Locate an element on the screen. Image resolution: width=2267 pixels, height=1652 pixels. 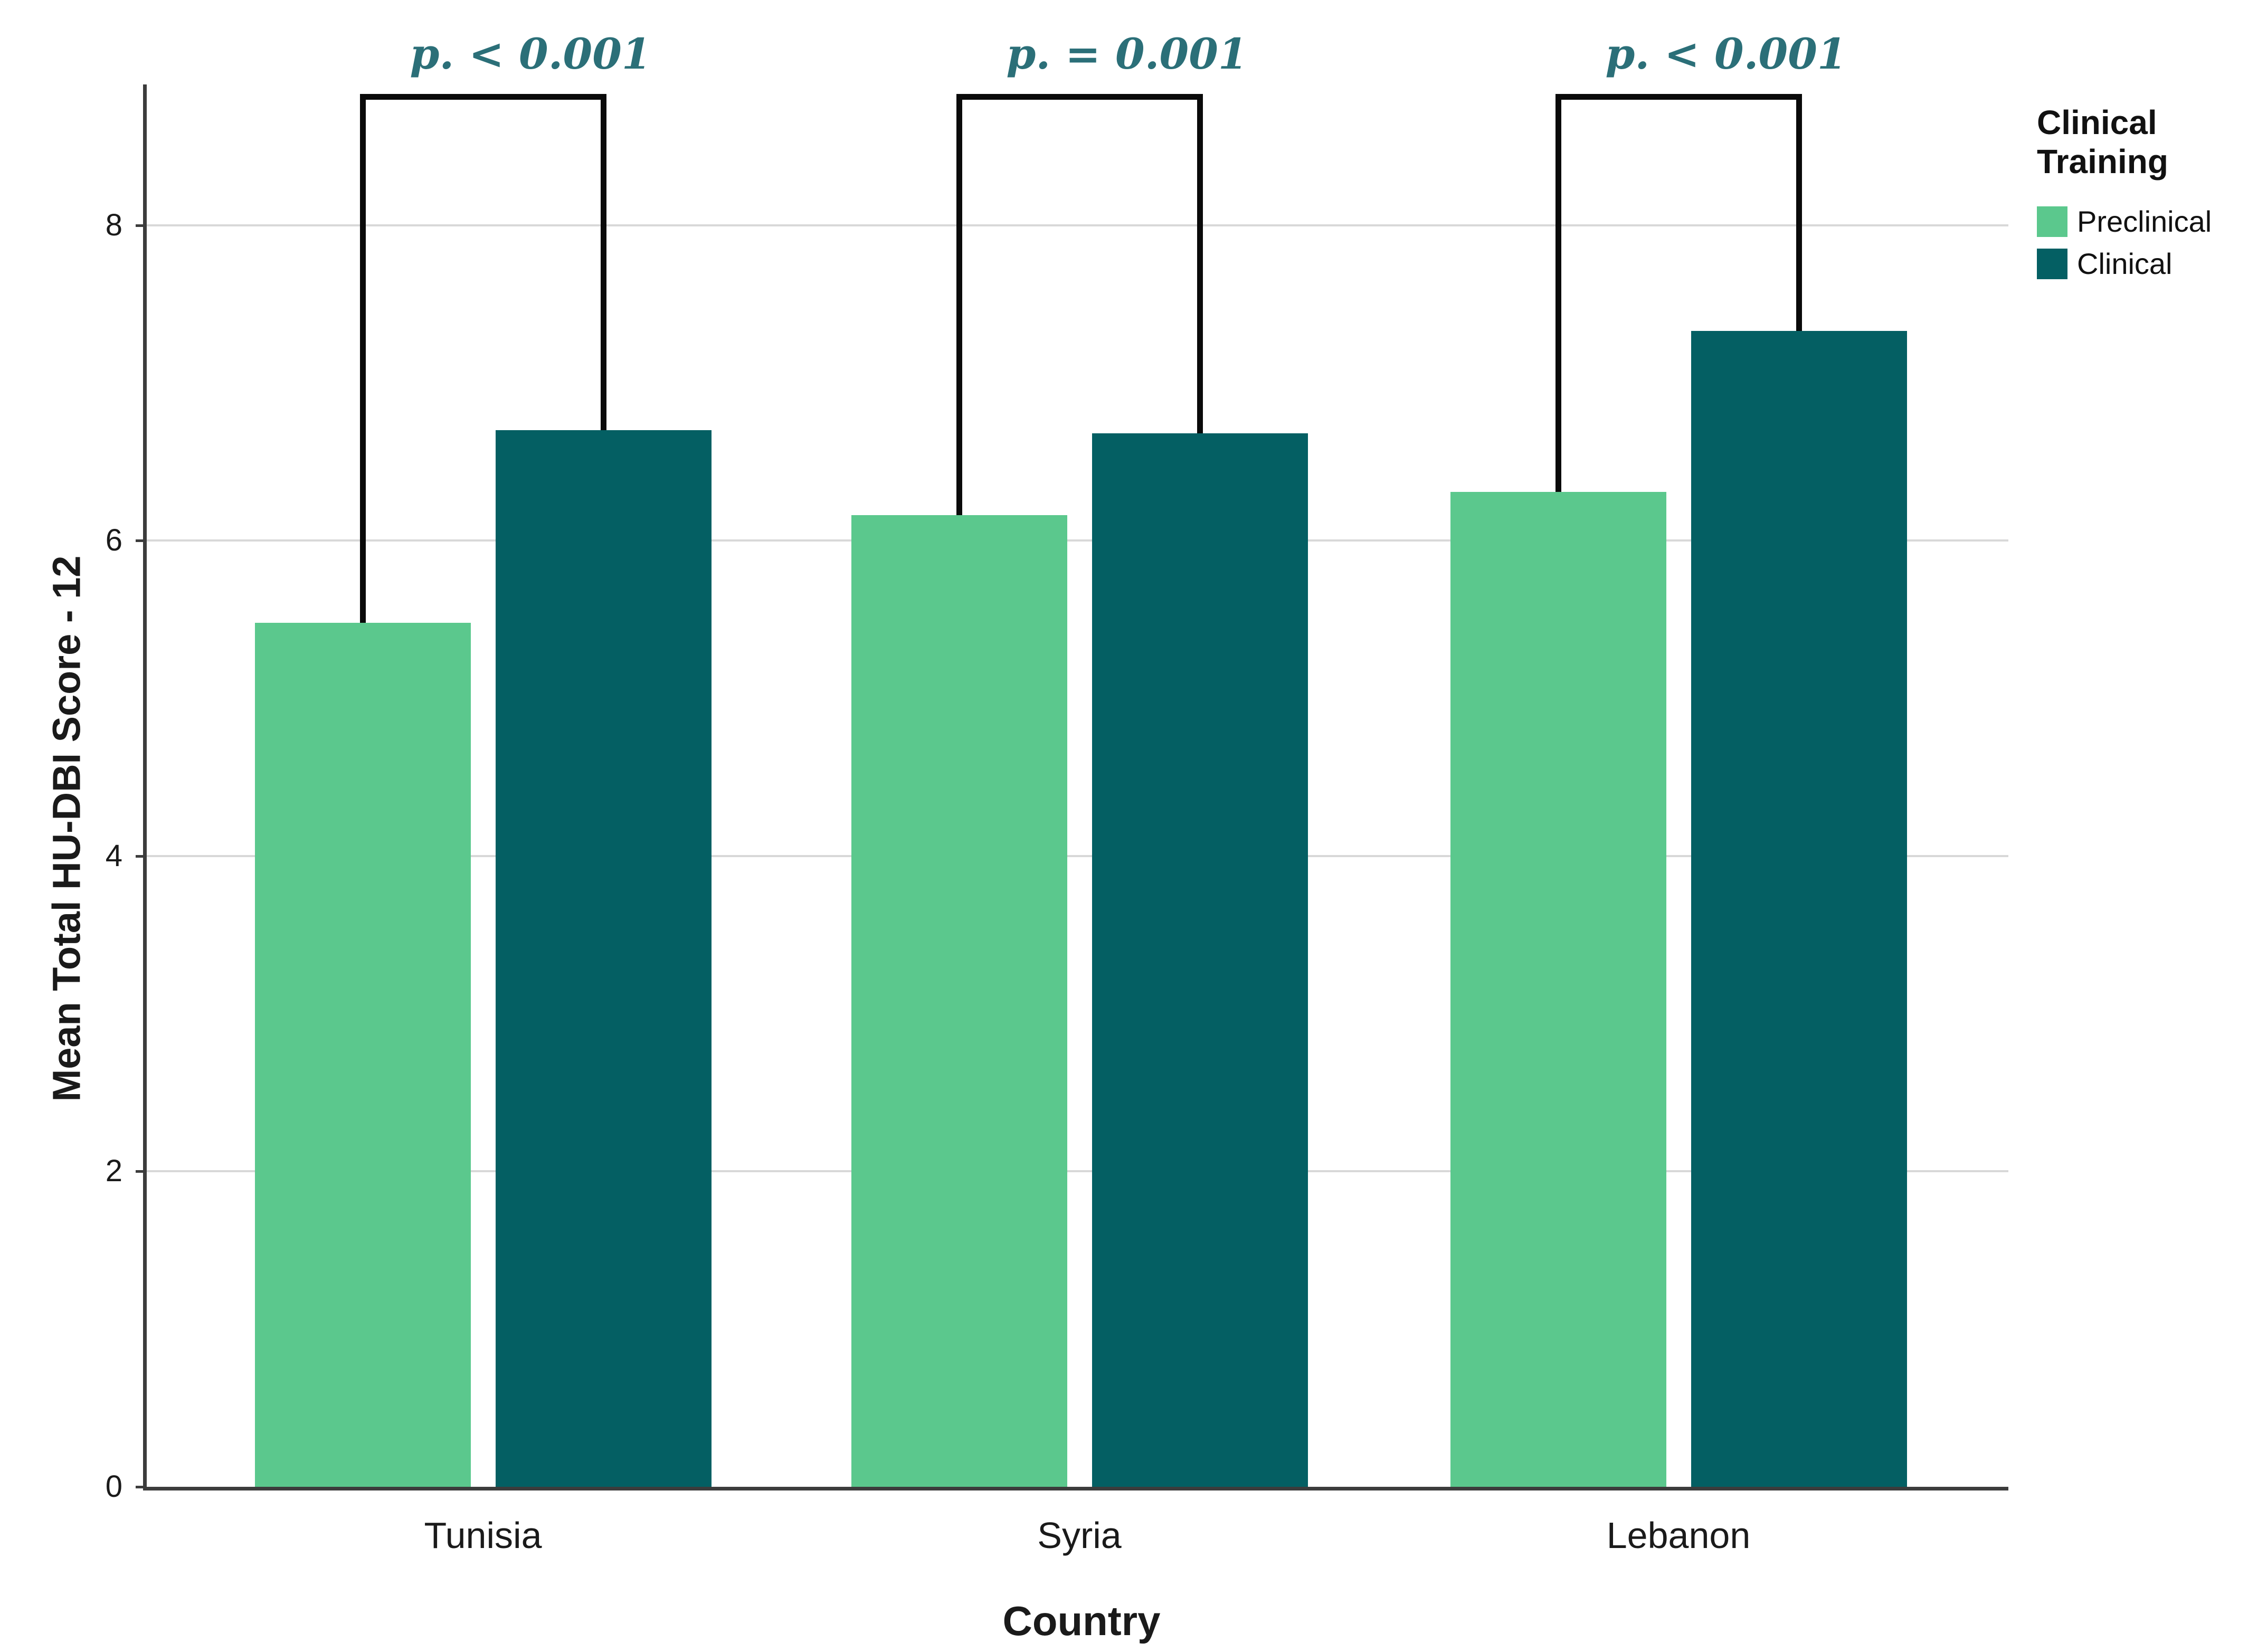
bracket-right-tunisia is located at coordinates (603, 262).